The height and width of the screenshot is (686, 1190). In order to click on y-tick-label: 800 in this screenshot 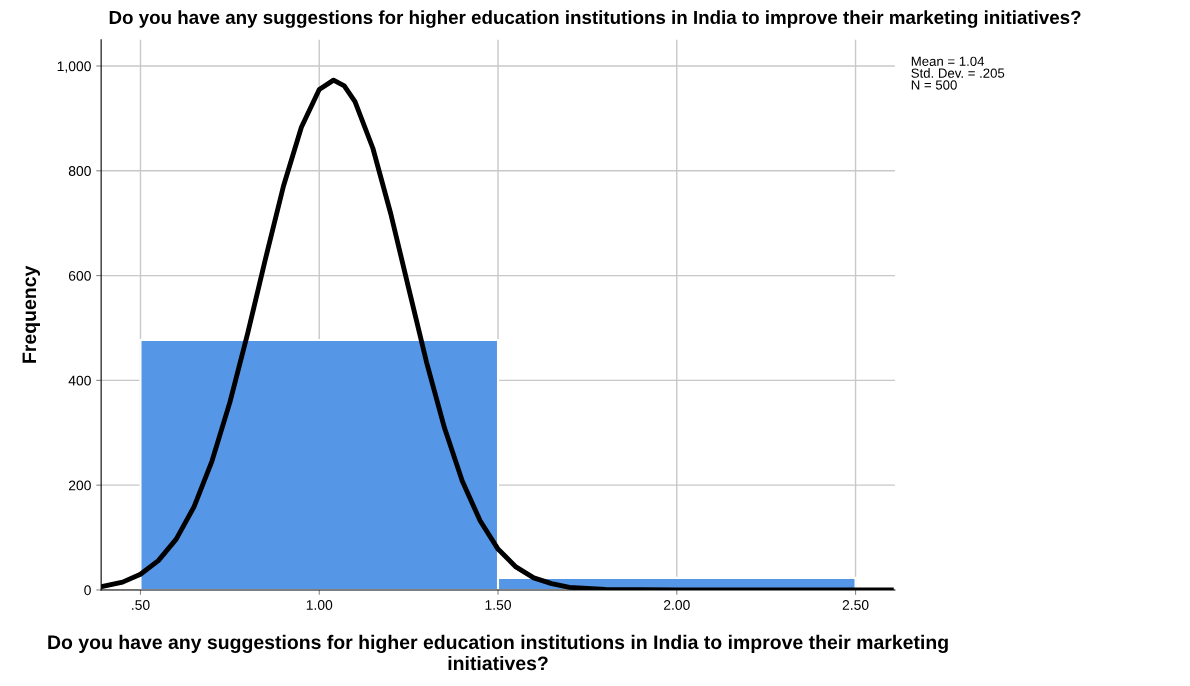, I will do `click(79, 171)`.